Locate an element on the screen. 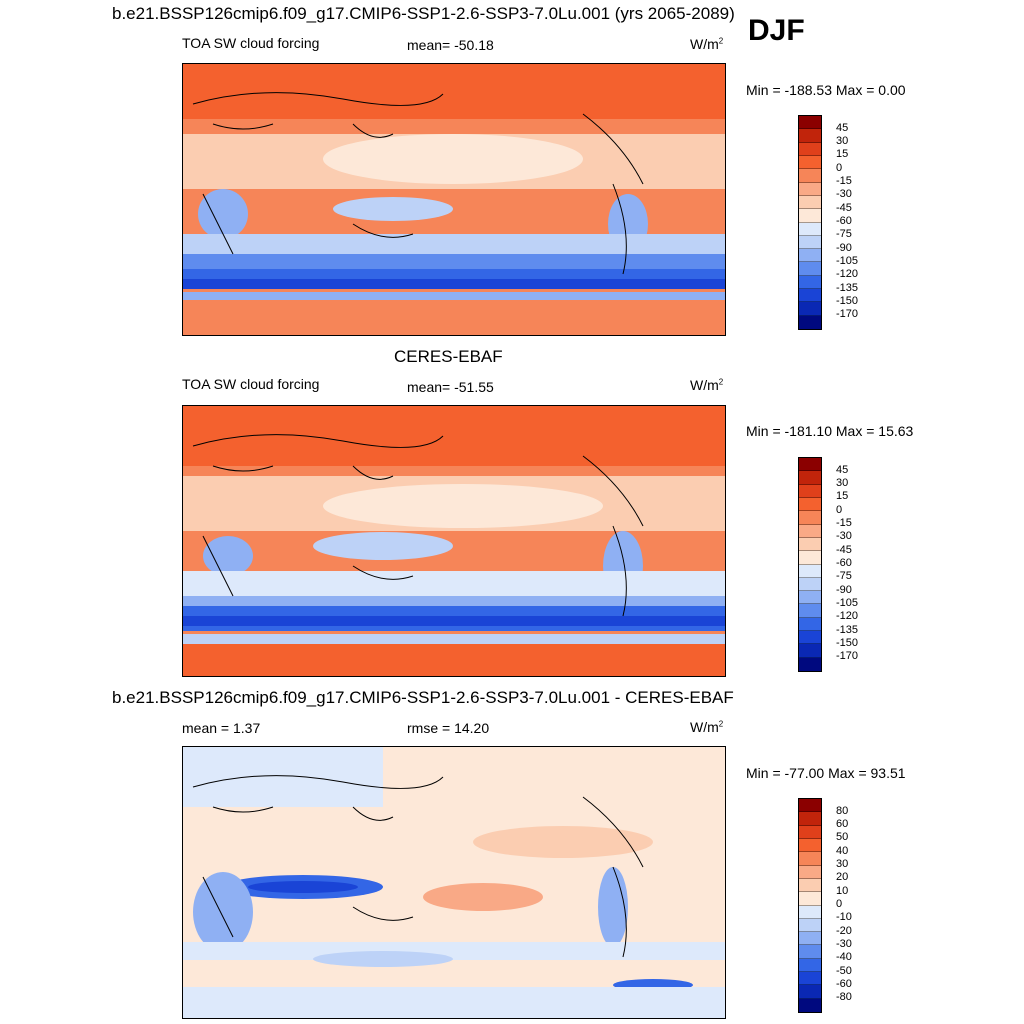 Image resolution: width=1024 pixels, height=1024 pixels. panel2-map is located at coordinates (454, 541).